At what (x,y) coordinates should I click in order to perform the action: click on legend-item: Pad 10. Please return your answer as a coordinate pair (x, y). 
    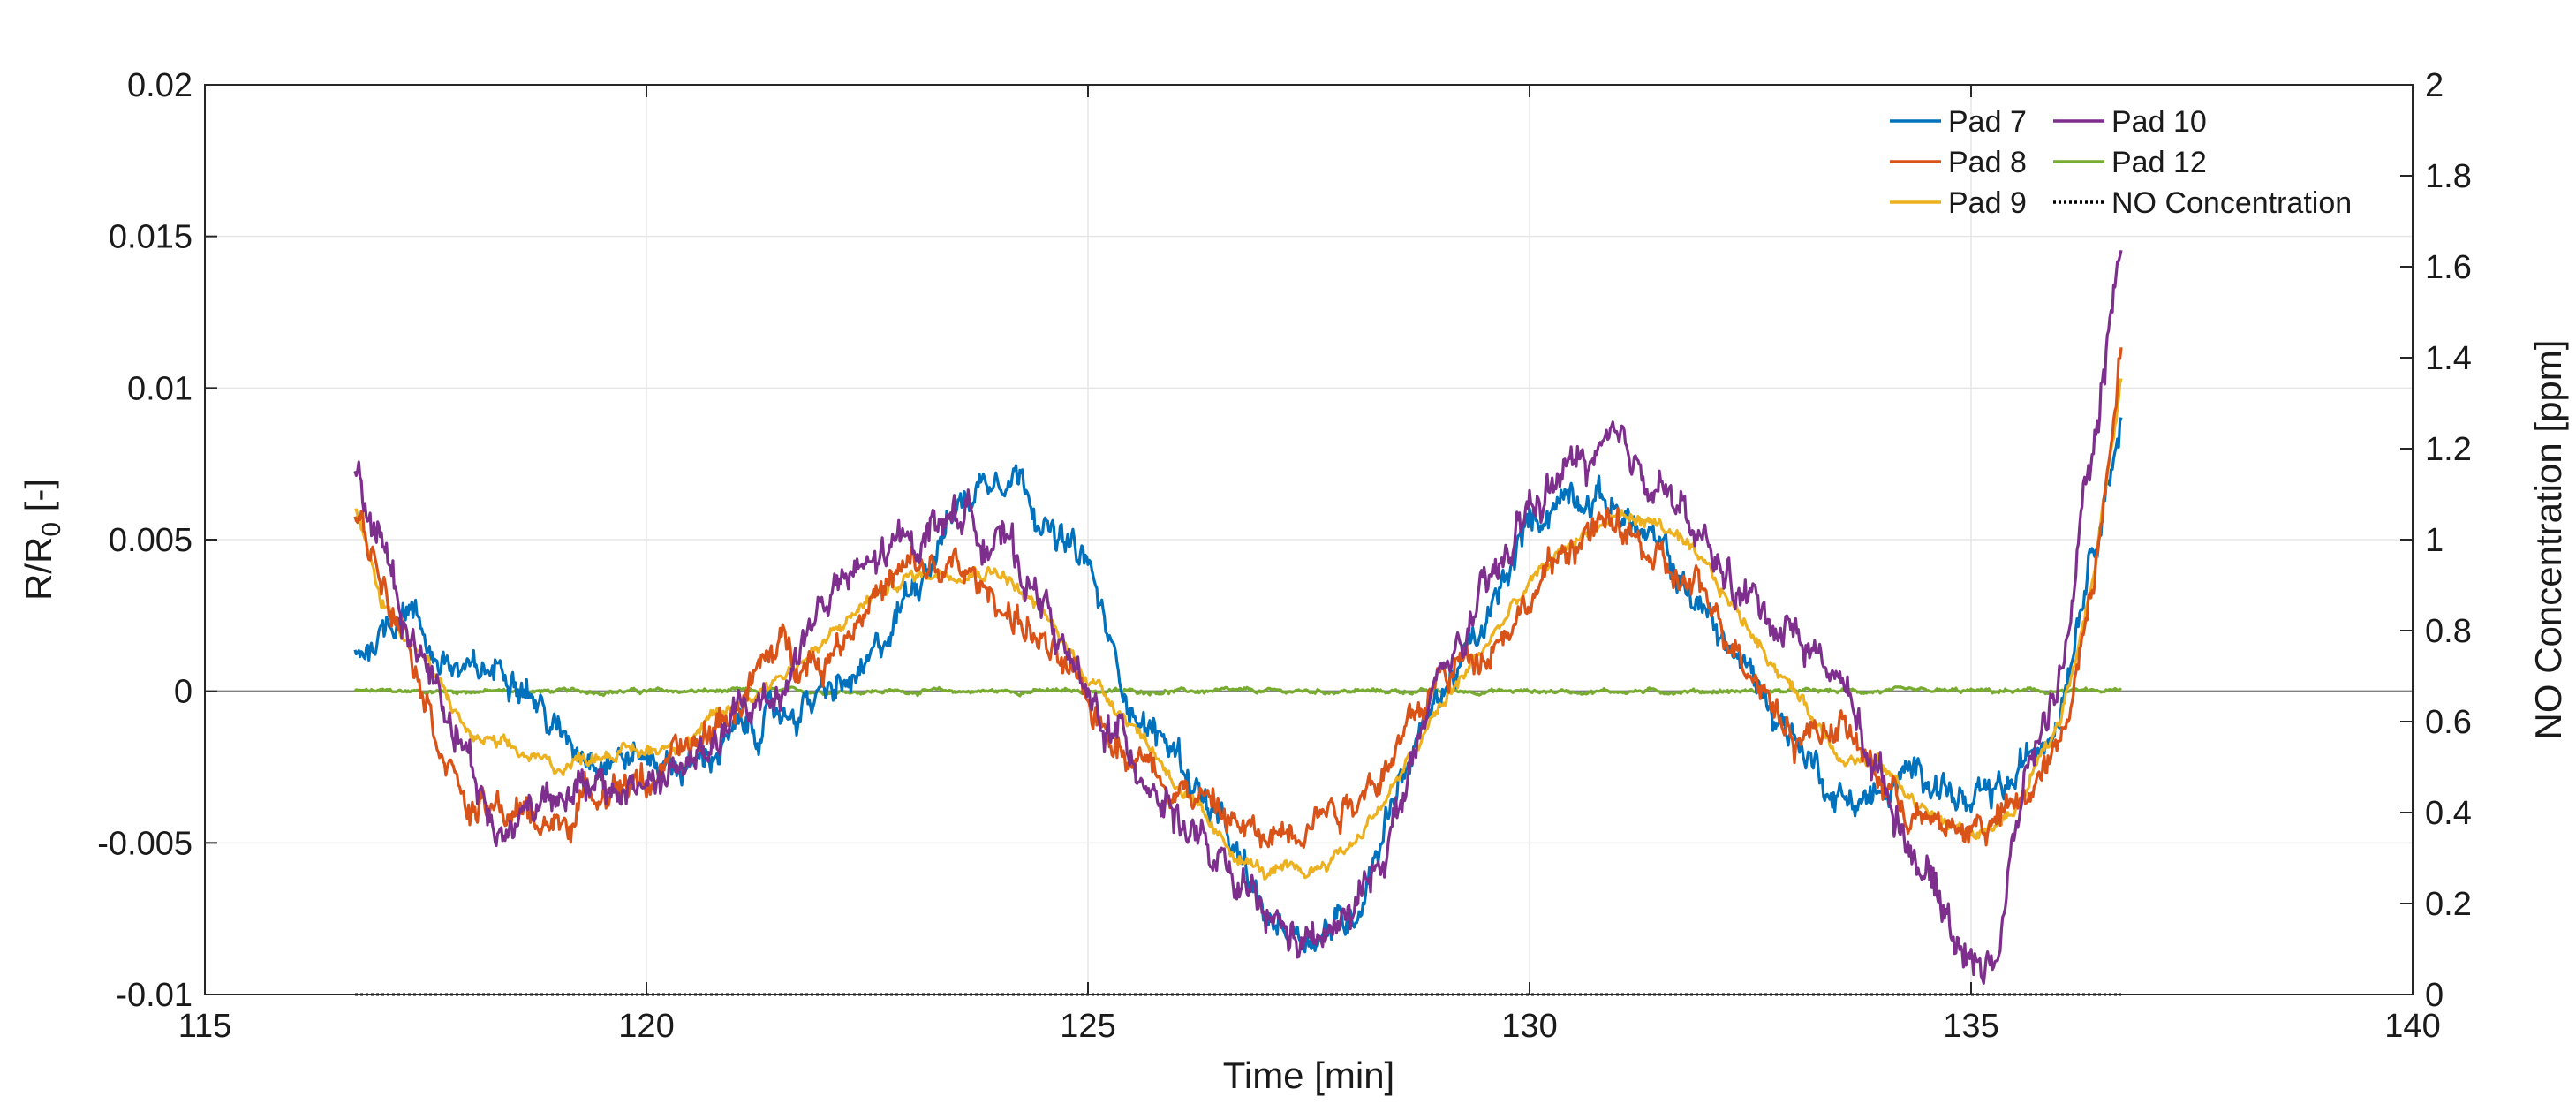
    Looking at the image, I should click on (2130, 122).